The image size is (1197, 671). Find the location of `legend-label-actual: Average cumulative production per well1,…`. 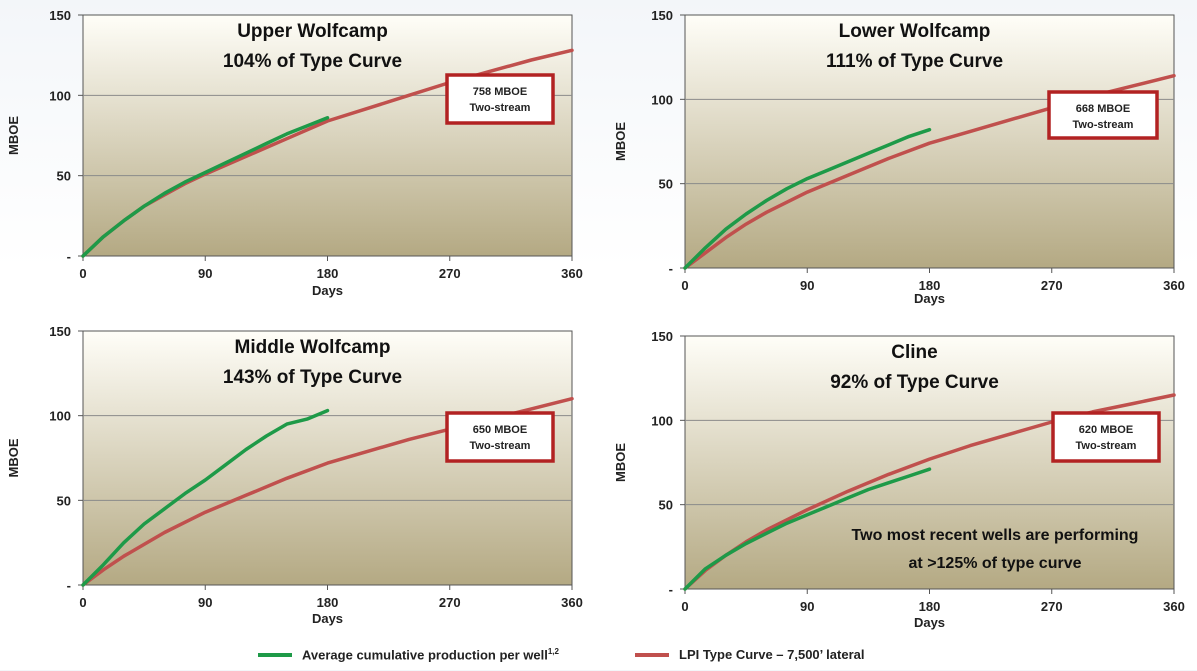

legend-label-actual: Average cumulative production per well1,… is located at coordinates (430, 655).